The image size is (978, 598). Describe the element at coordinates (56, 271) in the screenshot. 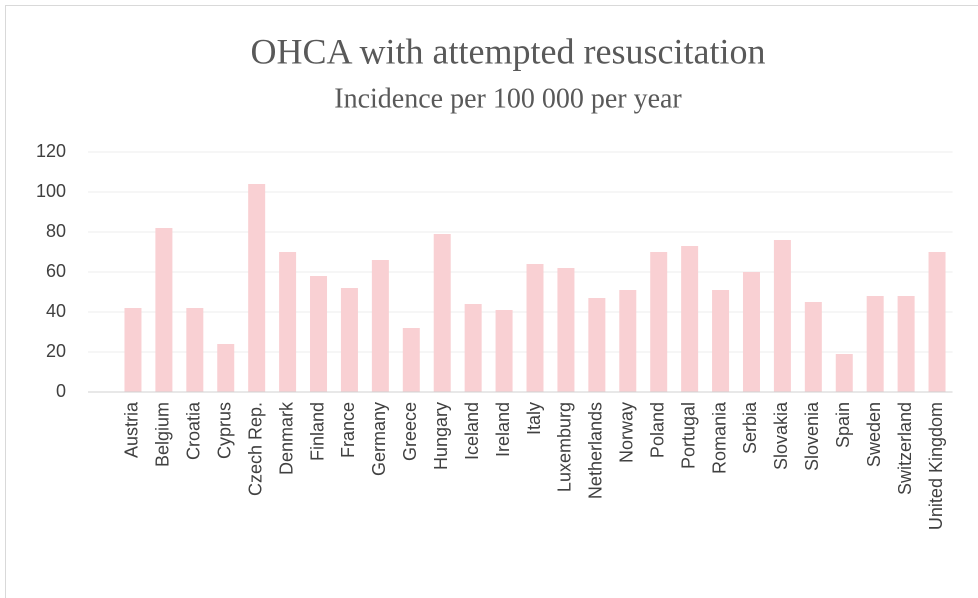

I see `y-tick-label: 60` at that location.